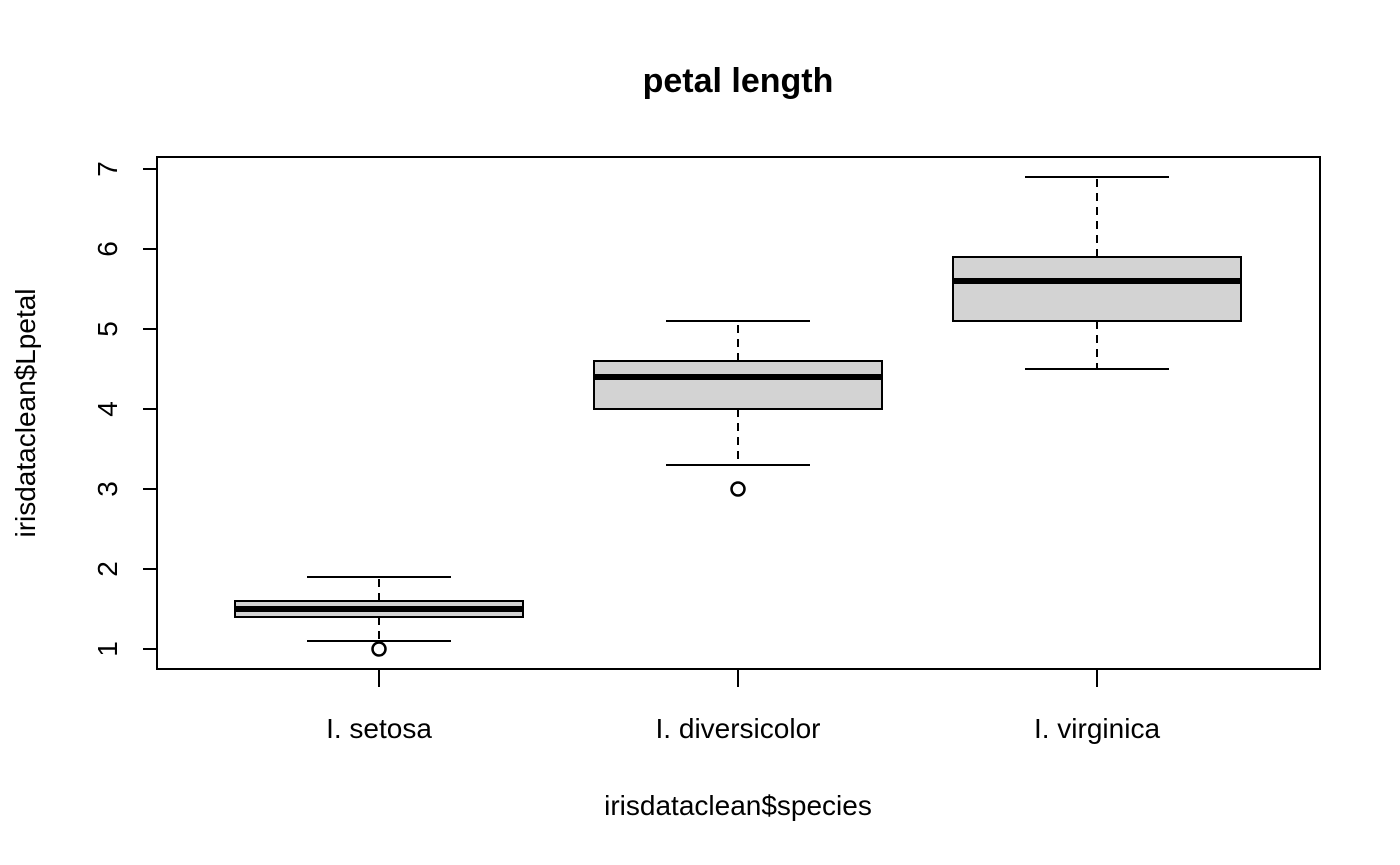 The image size is (1400, 865). What do you see at coordinates (107, 249) in the screenshot?
I see `y-tick-label: 6` at bounding box center [107, 249].